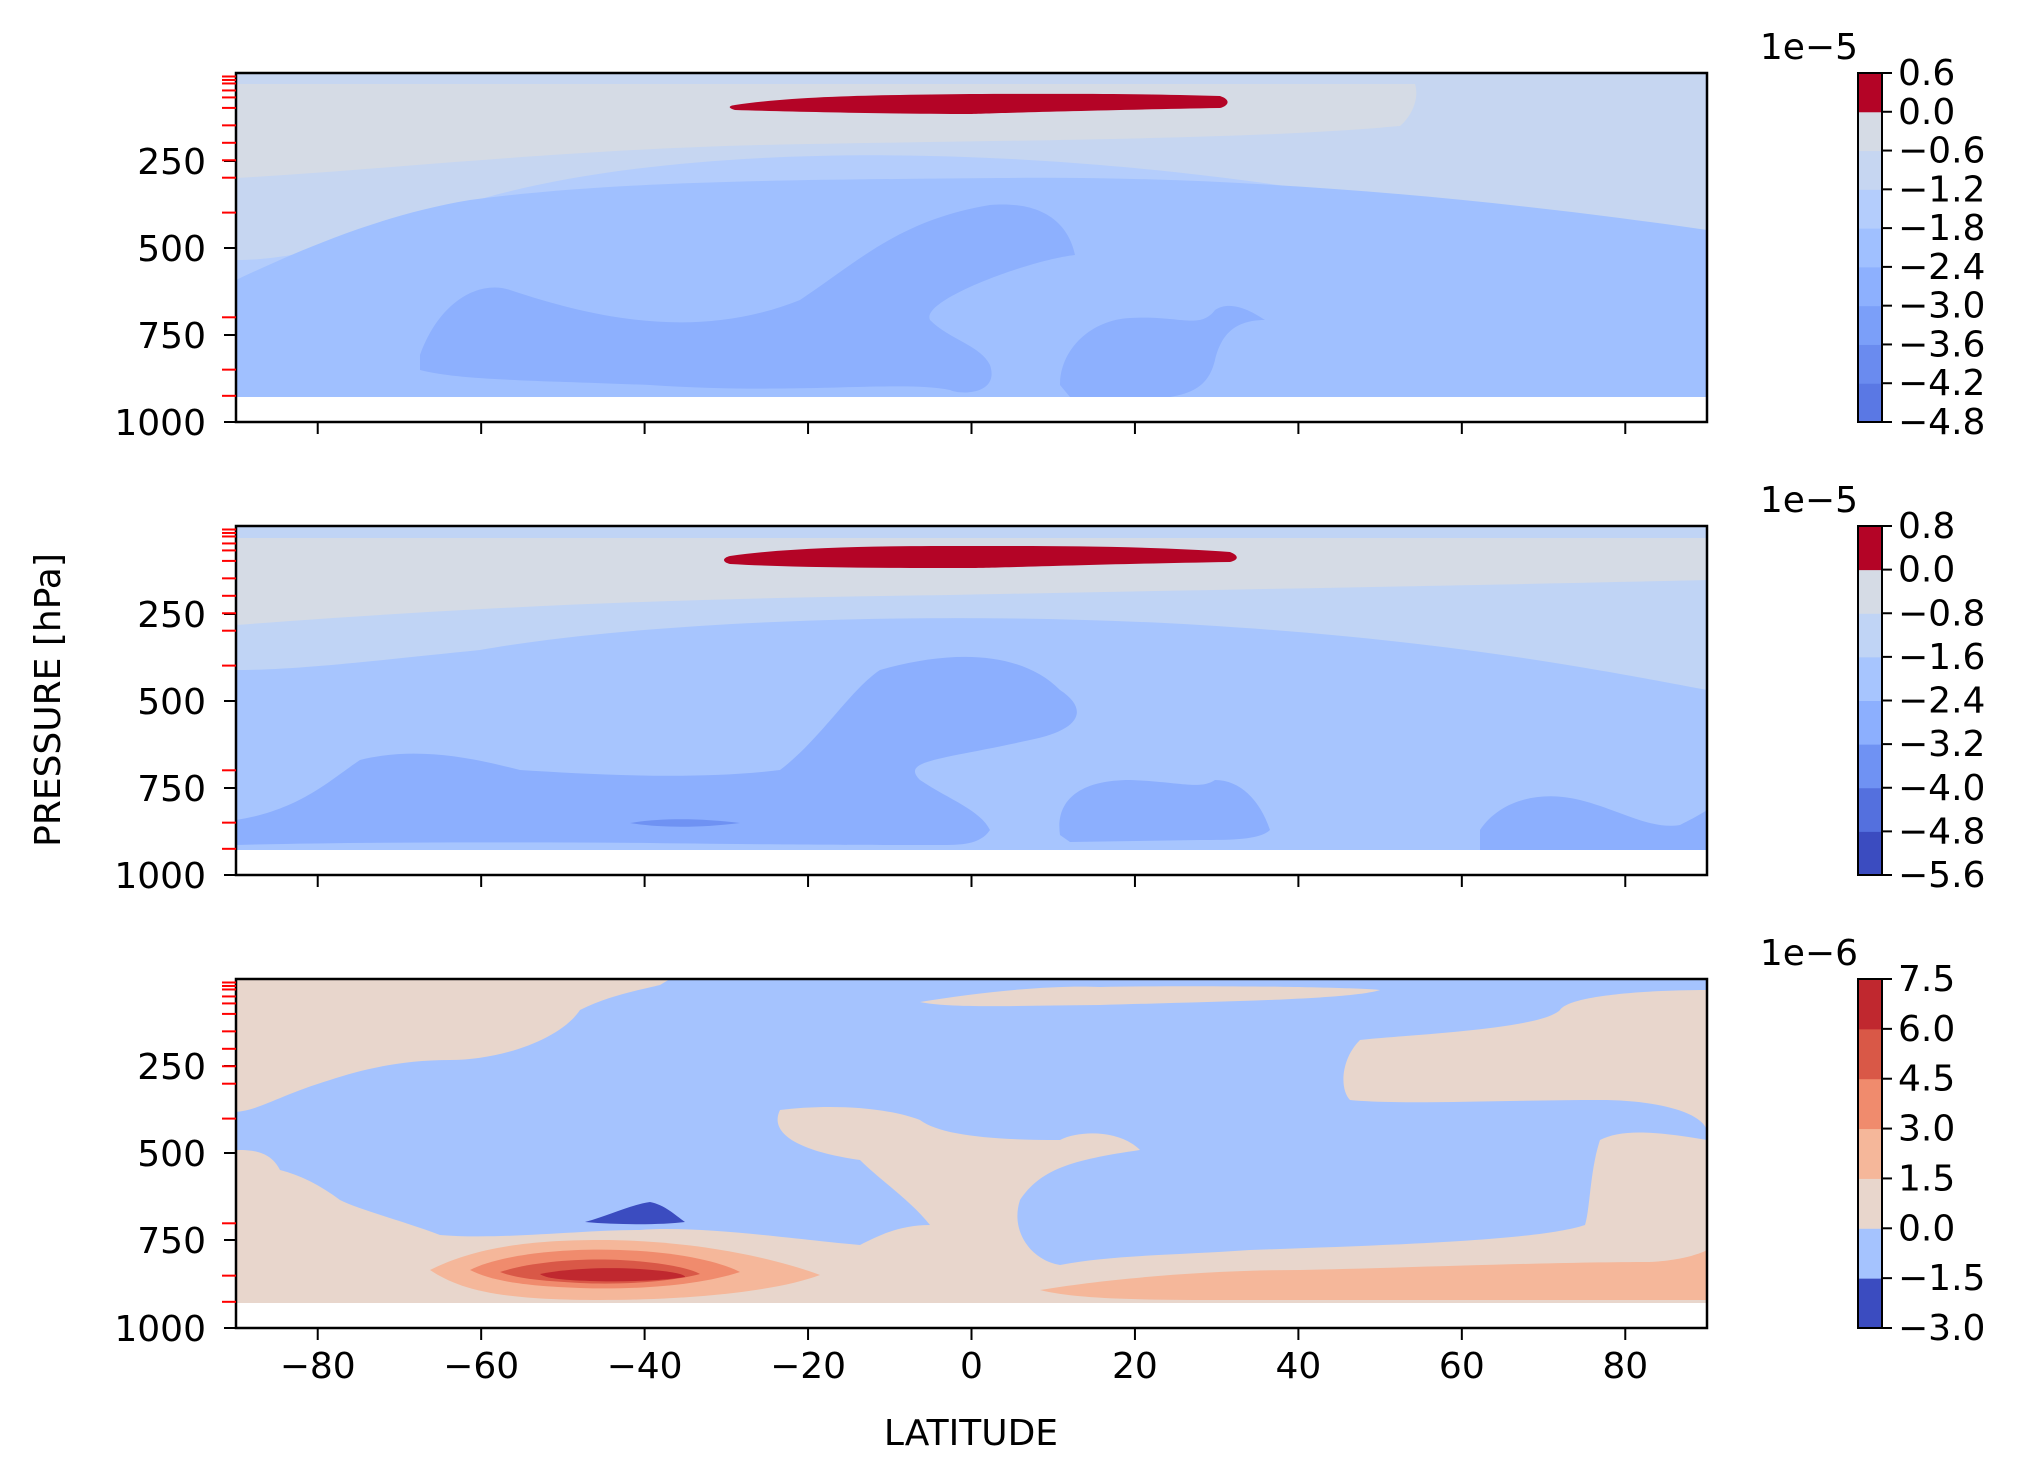 The width and height of the screenshot is (2025, 1474). What do you see at coordinates (171, 789) in the screenshot?
I see `panel-2-ytick-750: 750` at bounding box center [171, 789].